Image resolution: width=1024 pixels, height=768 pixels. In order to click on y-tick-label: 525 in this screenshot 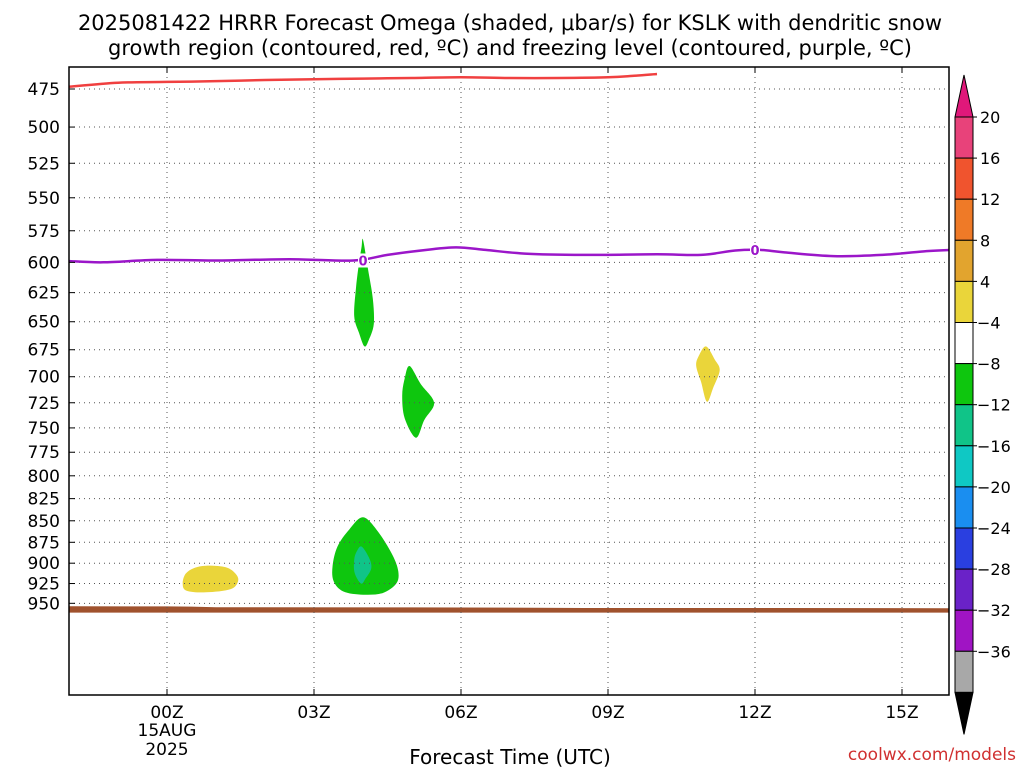, I will do `click(44, 164)`.